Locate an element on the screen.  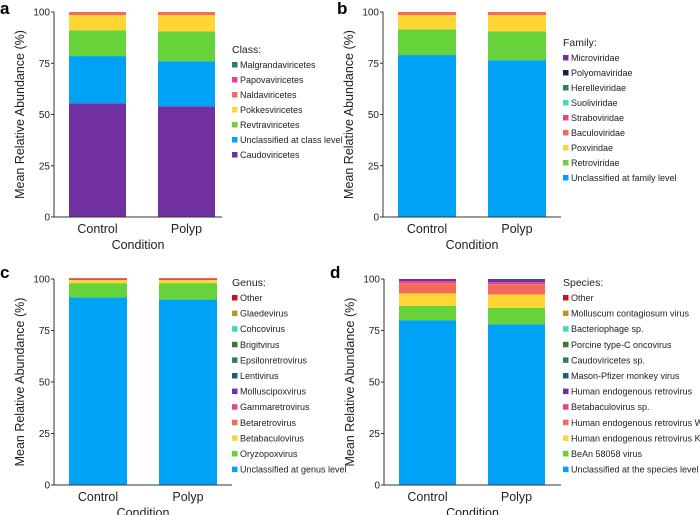
legend-title: Genus: is located at coordinates (249, 283).